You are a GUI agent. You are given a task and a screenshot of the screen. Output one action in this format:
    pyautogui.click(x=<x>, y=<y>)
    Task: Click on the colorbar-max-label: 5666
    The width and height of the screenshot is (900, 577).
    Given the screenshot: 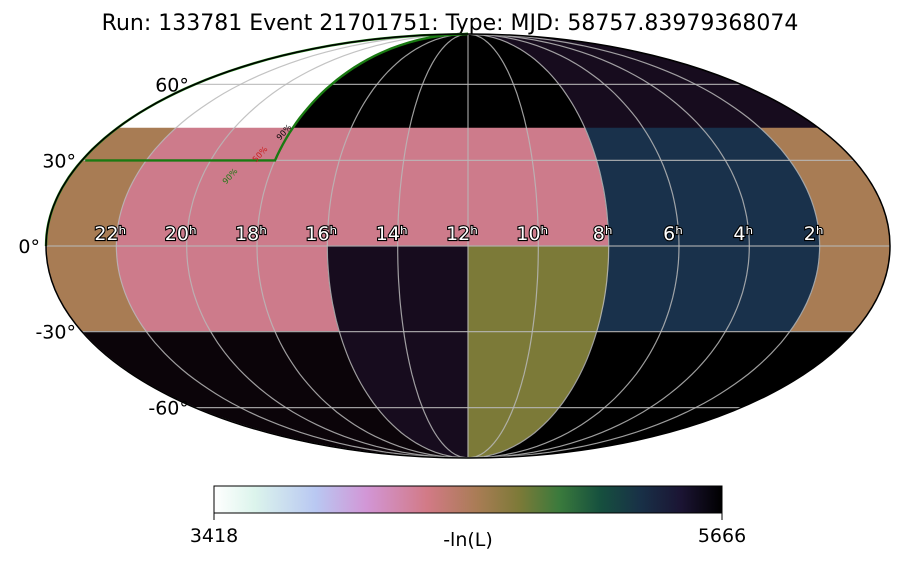 What is the action you would take?
    pyautogui.click(x=722, y=536)
    